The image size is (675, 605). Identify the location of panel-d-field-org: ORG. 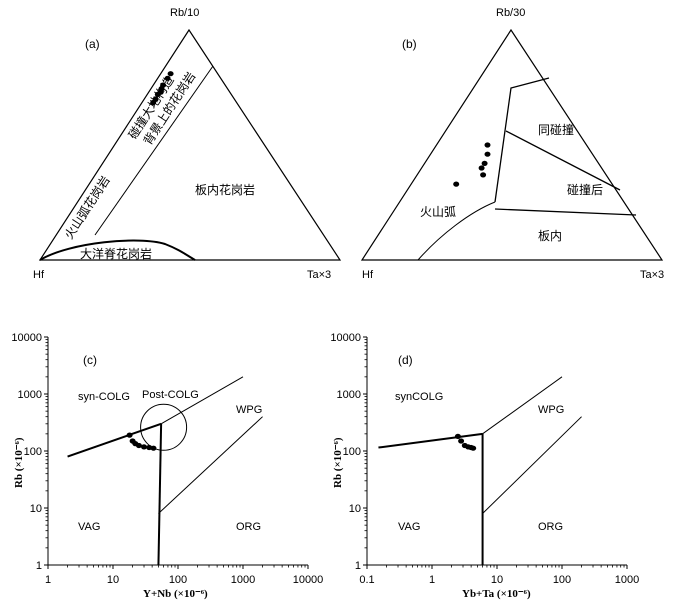
(550, 527).